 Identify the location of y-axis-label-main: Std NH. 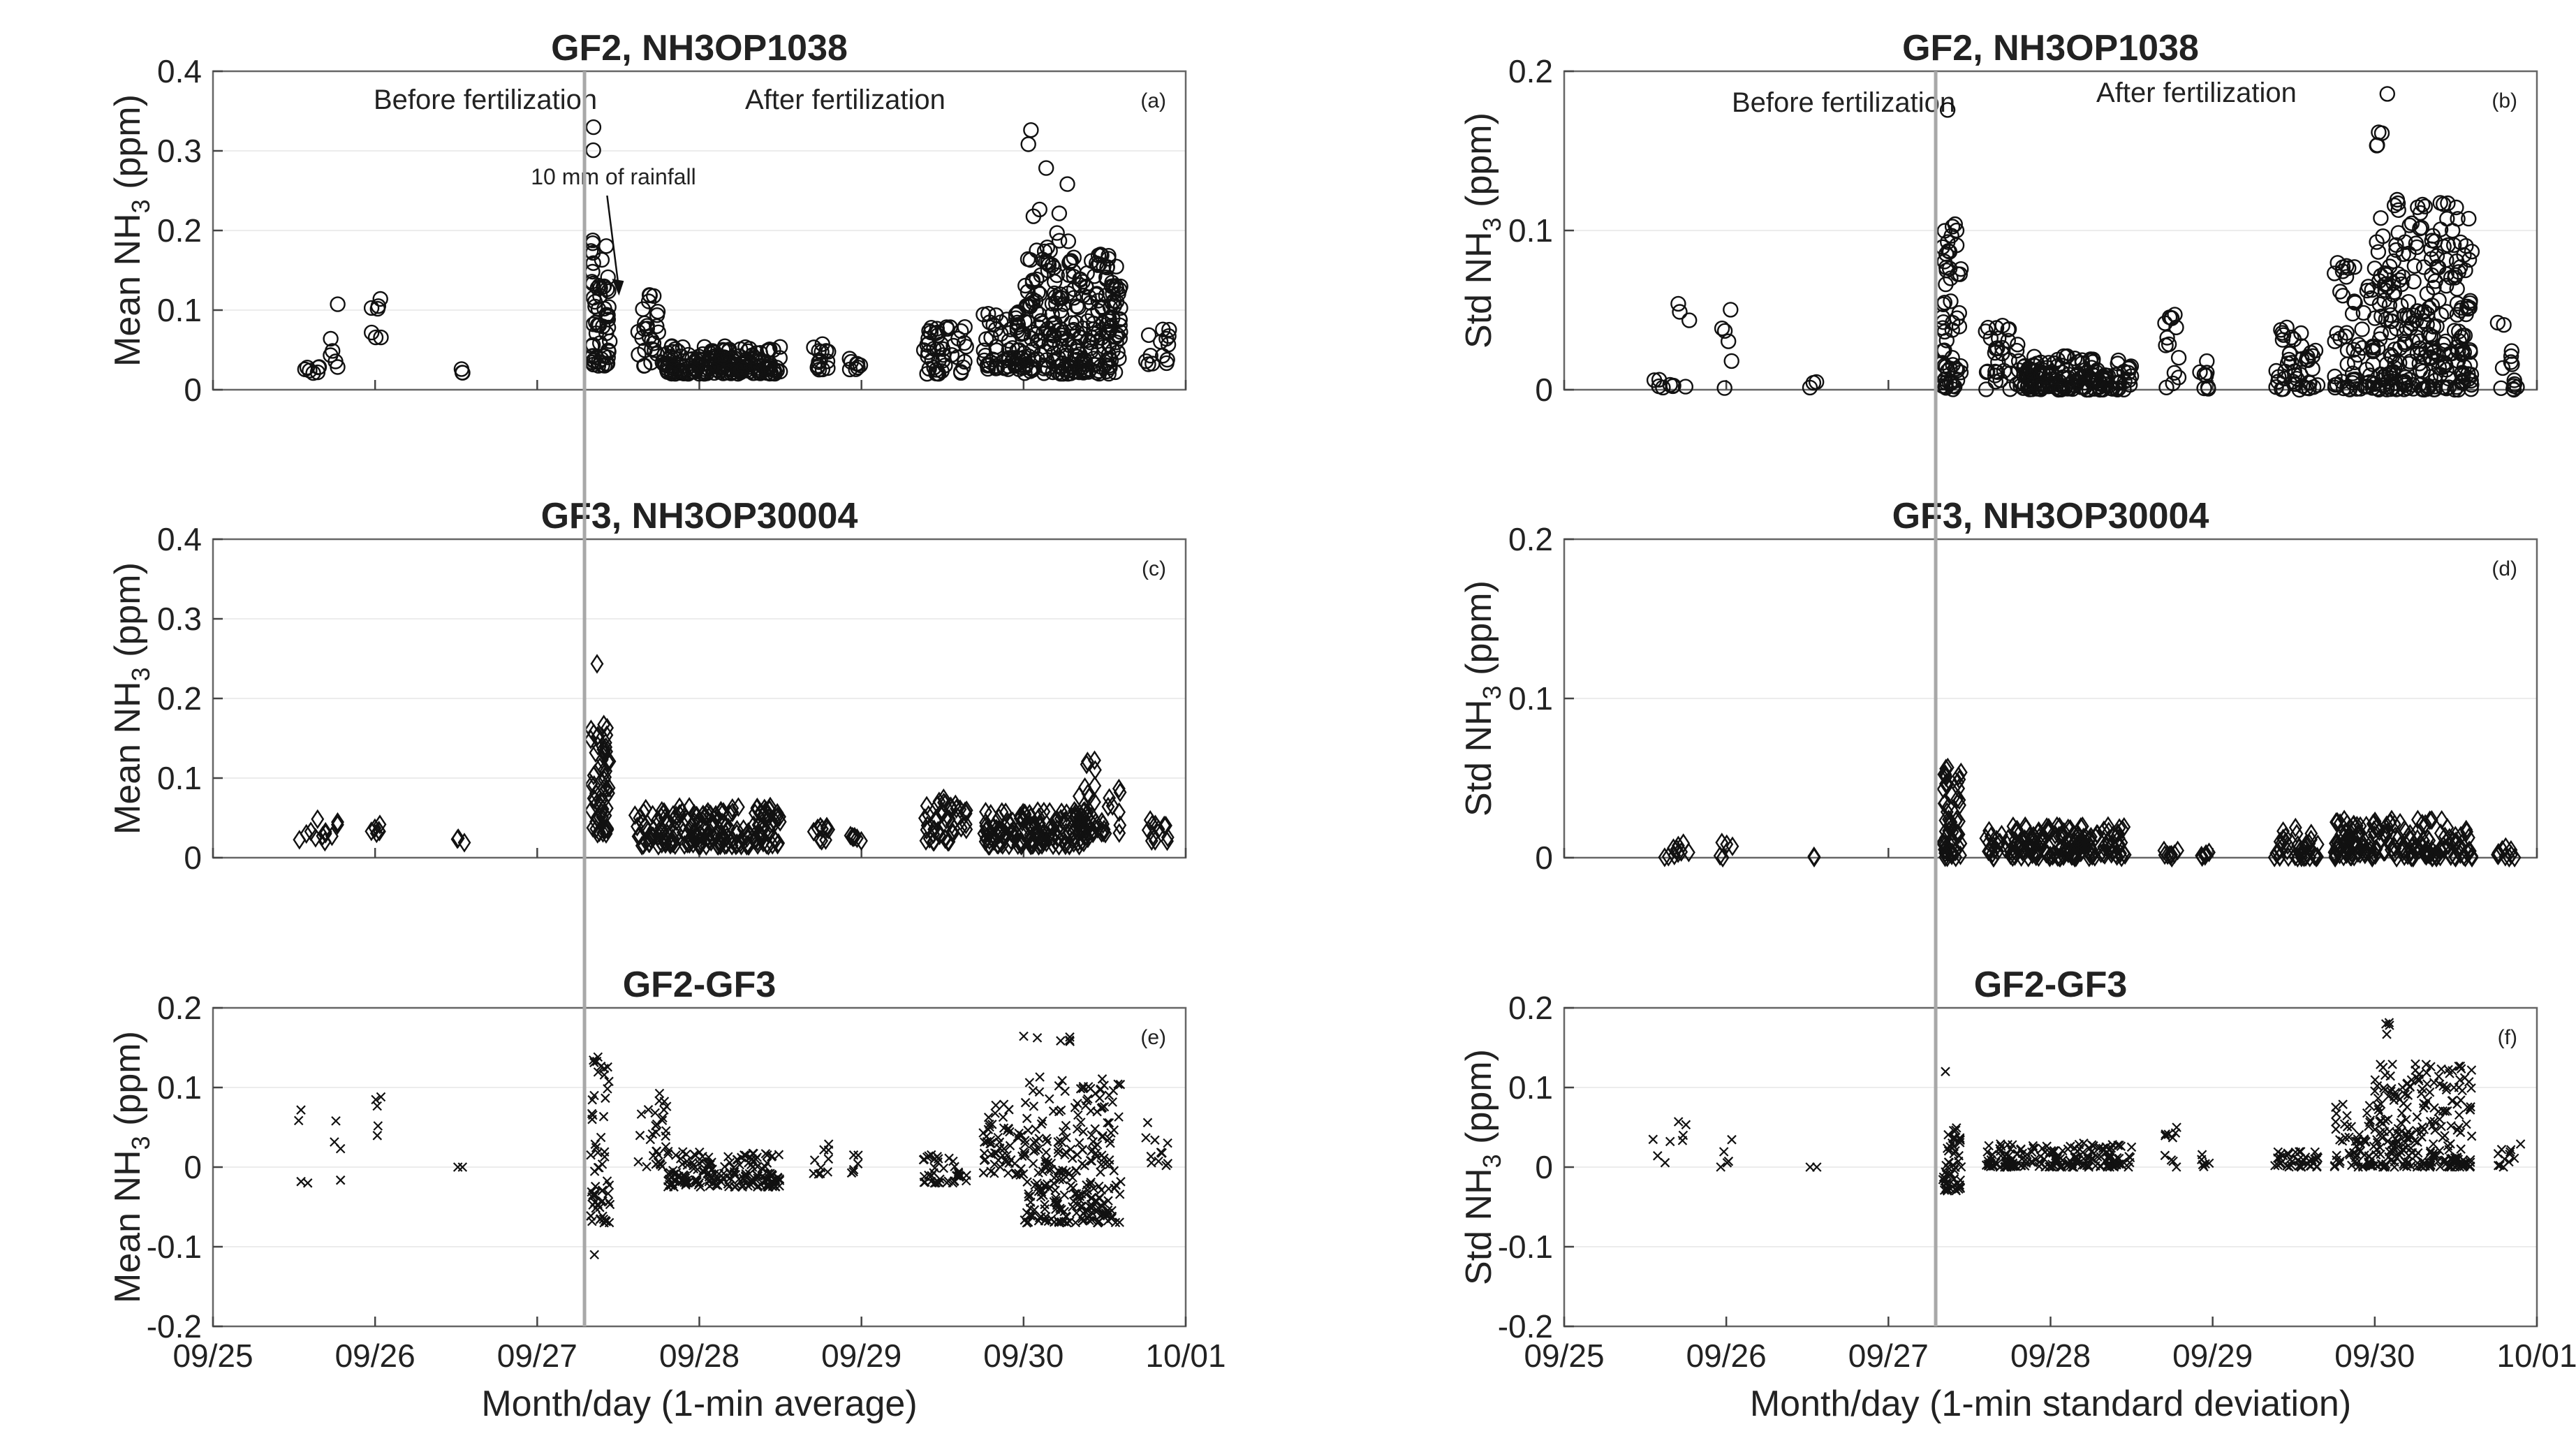
(1479, 757).